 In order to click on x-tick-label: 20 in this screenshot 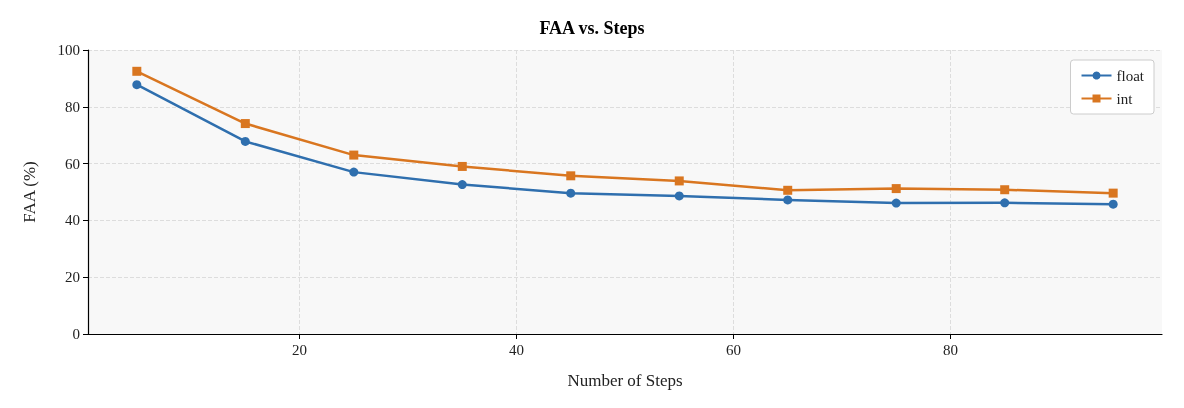, I will do `click(300, 349)`.